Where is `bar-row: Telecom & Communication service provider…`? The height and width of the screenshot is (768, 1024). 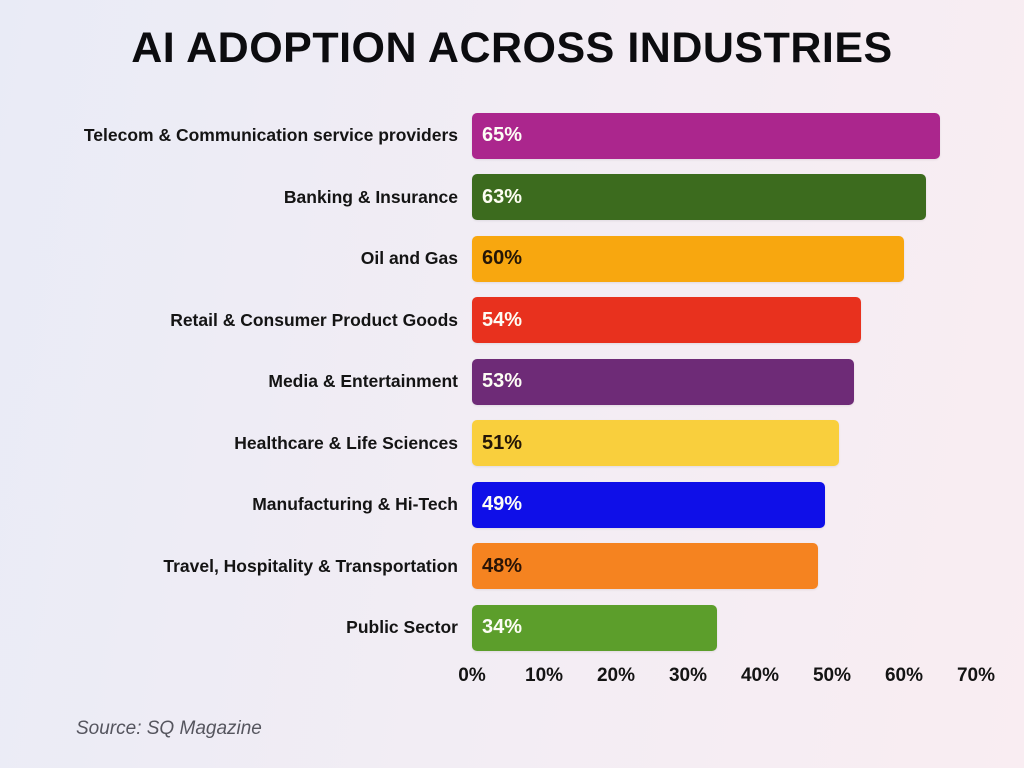
bar-row: Telecom & Communication service provider… is located at coordinates (512, 136).